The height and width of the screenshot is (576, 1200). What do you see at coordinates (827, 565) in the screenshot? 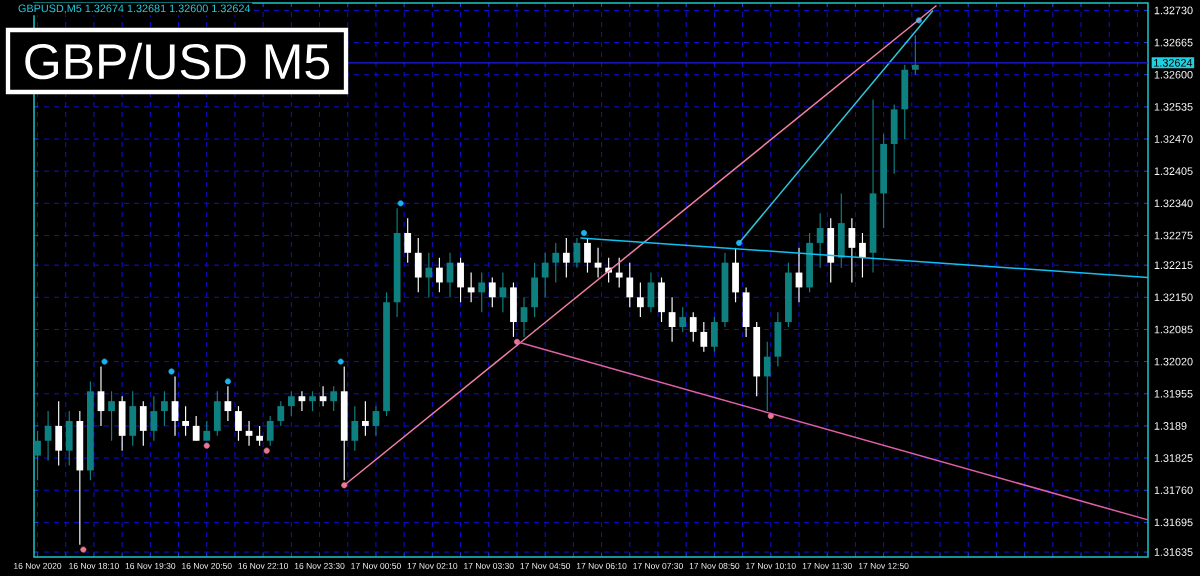
I see `x-tick-label: 17 Nov 11:30` at bounding box center [827, 565].